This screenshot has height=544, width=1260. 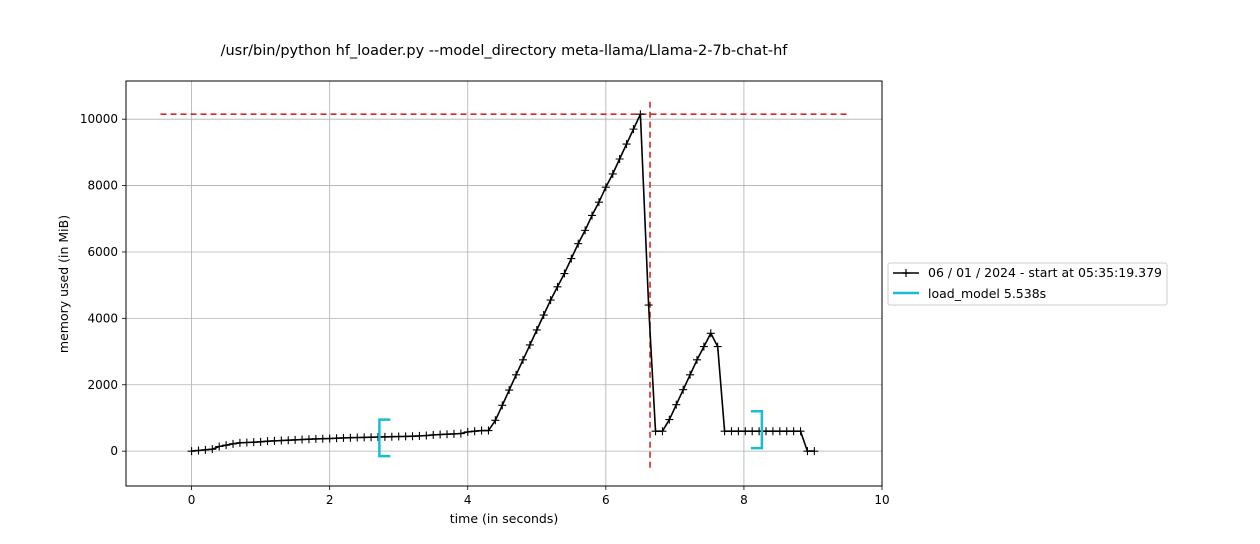 I want to click on x-axis-label: time (in seconds), so click(x=504, y=518).